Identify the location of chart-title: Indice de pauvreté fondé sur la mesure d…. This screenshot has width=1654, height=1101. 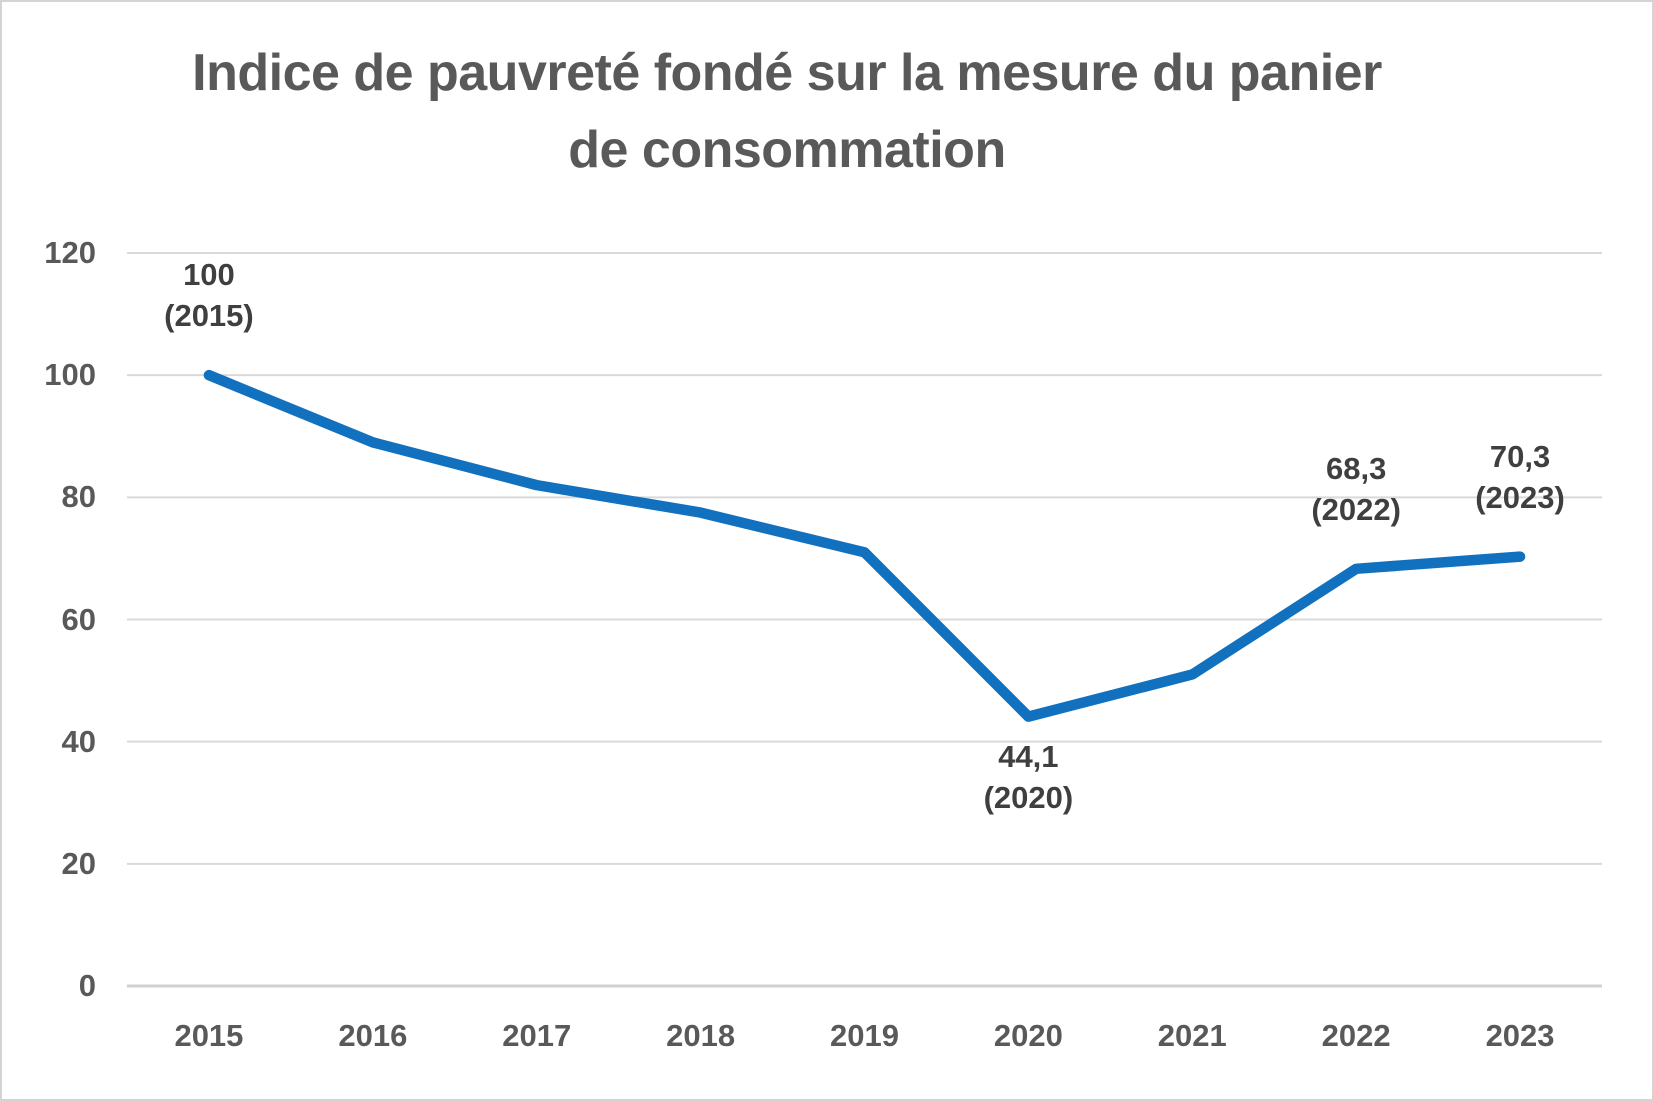
(787, 112).